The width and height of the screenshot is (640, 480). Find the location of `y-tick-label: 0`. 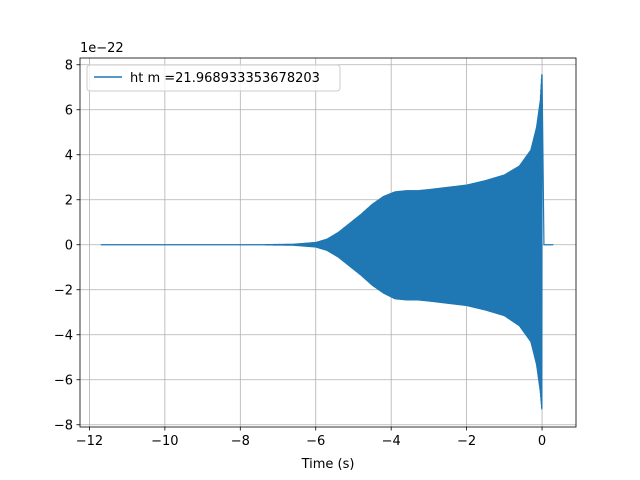

y-tick-label: 0 is located at coordinates (69, 245).